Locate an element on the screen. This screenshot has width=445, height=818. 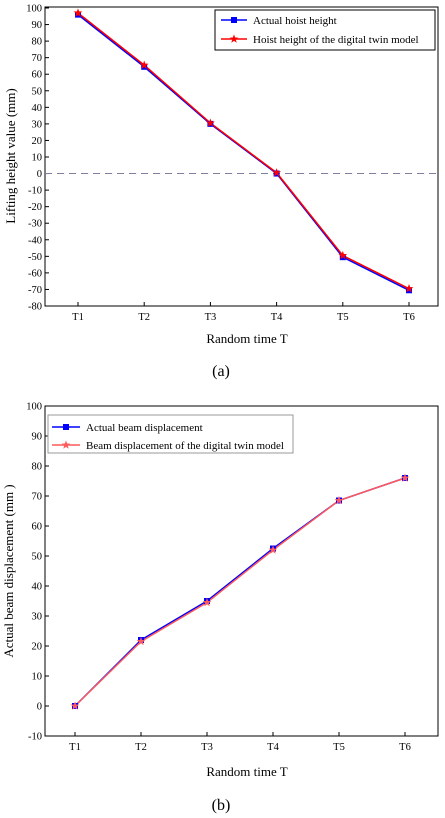
legend-label: Hoist height of the digital twin model is located at coordinates (336, 40).